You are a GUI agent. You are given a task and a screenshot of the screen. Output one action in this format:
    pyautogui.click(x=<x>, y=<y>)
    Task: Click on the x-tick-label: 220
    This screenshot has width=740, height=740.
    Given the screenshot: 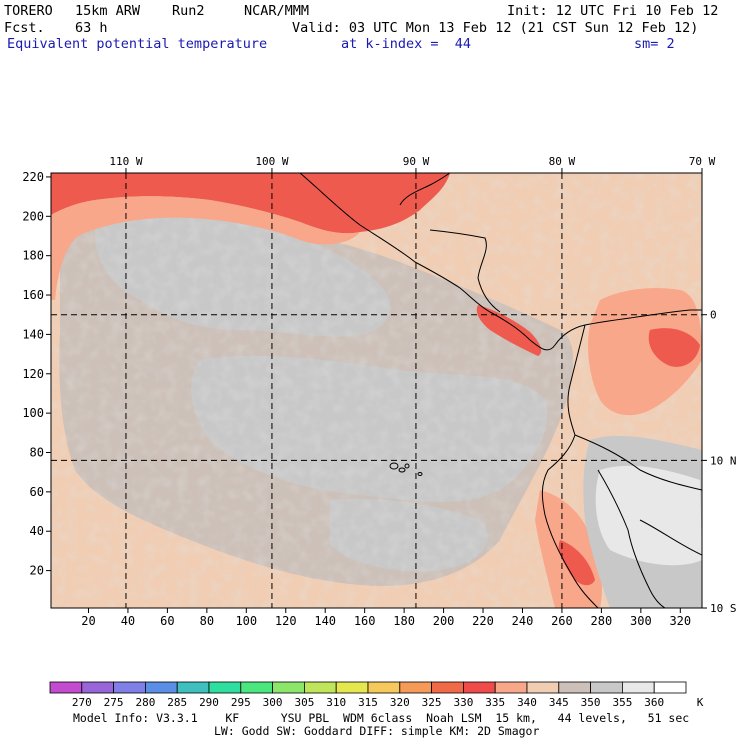 What is the action you would take?
    pyautogui.click(x=483, y=621)
    